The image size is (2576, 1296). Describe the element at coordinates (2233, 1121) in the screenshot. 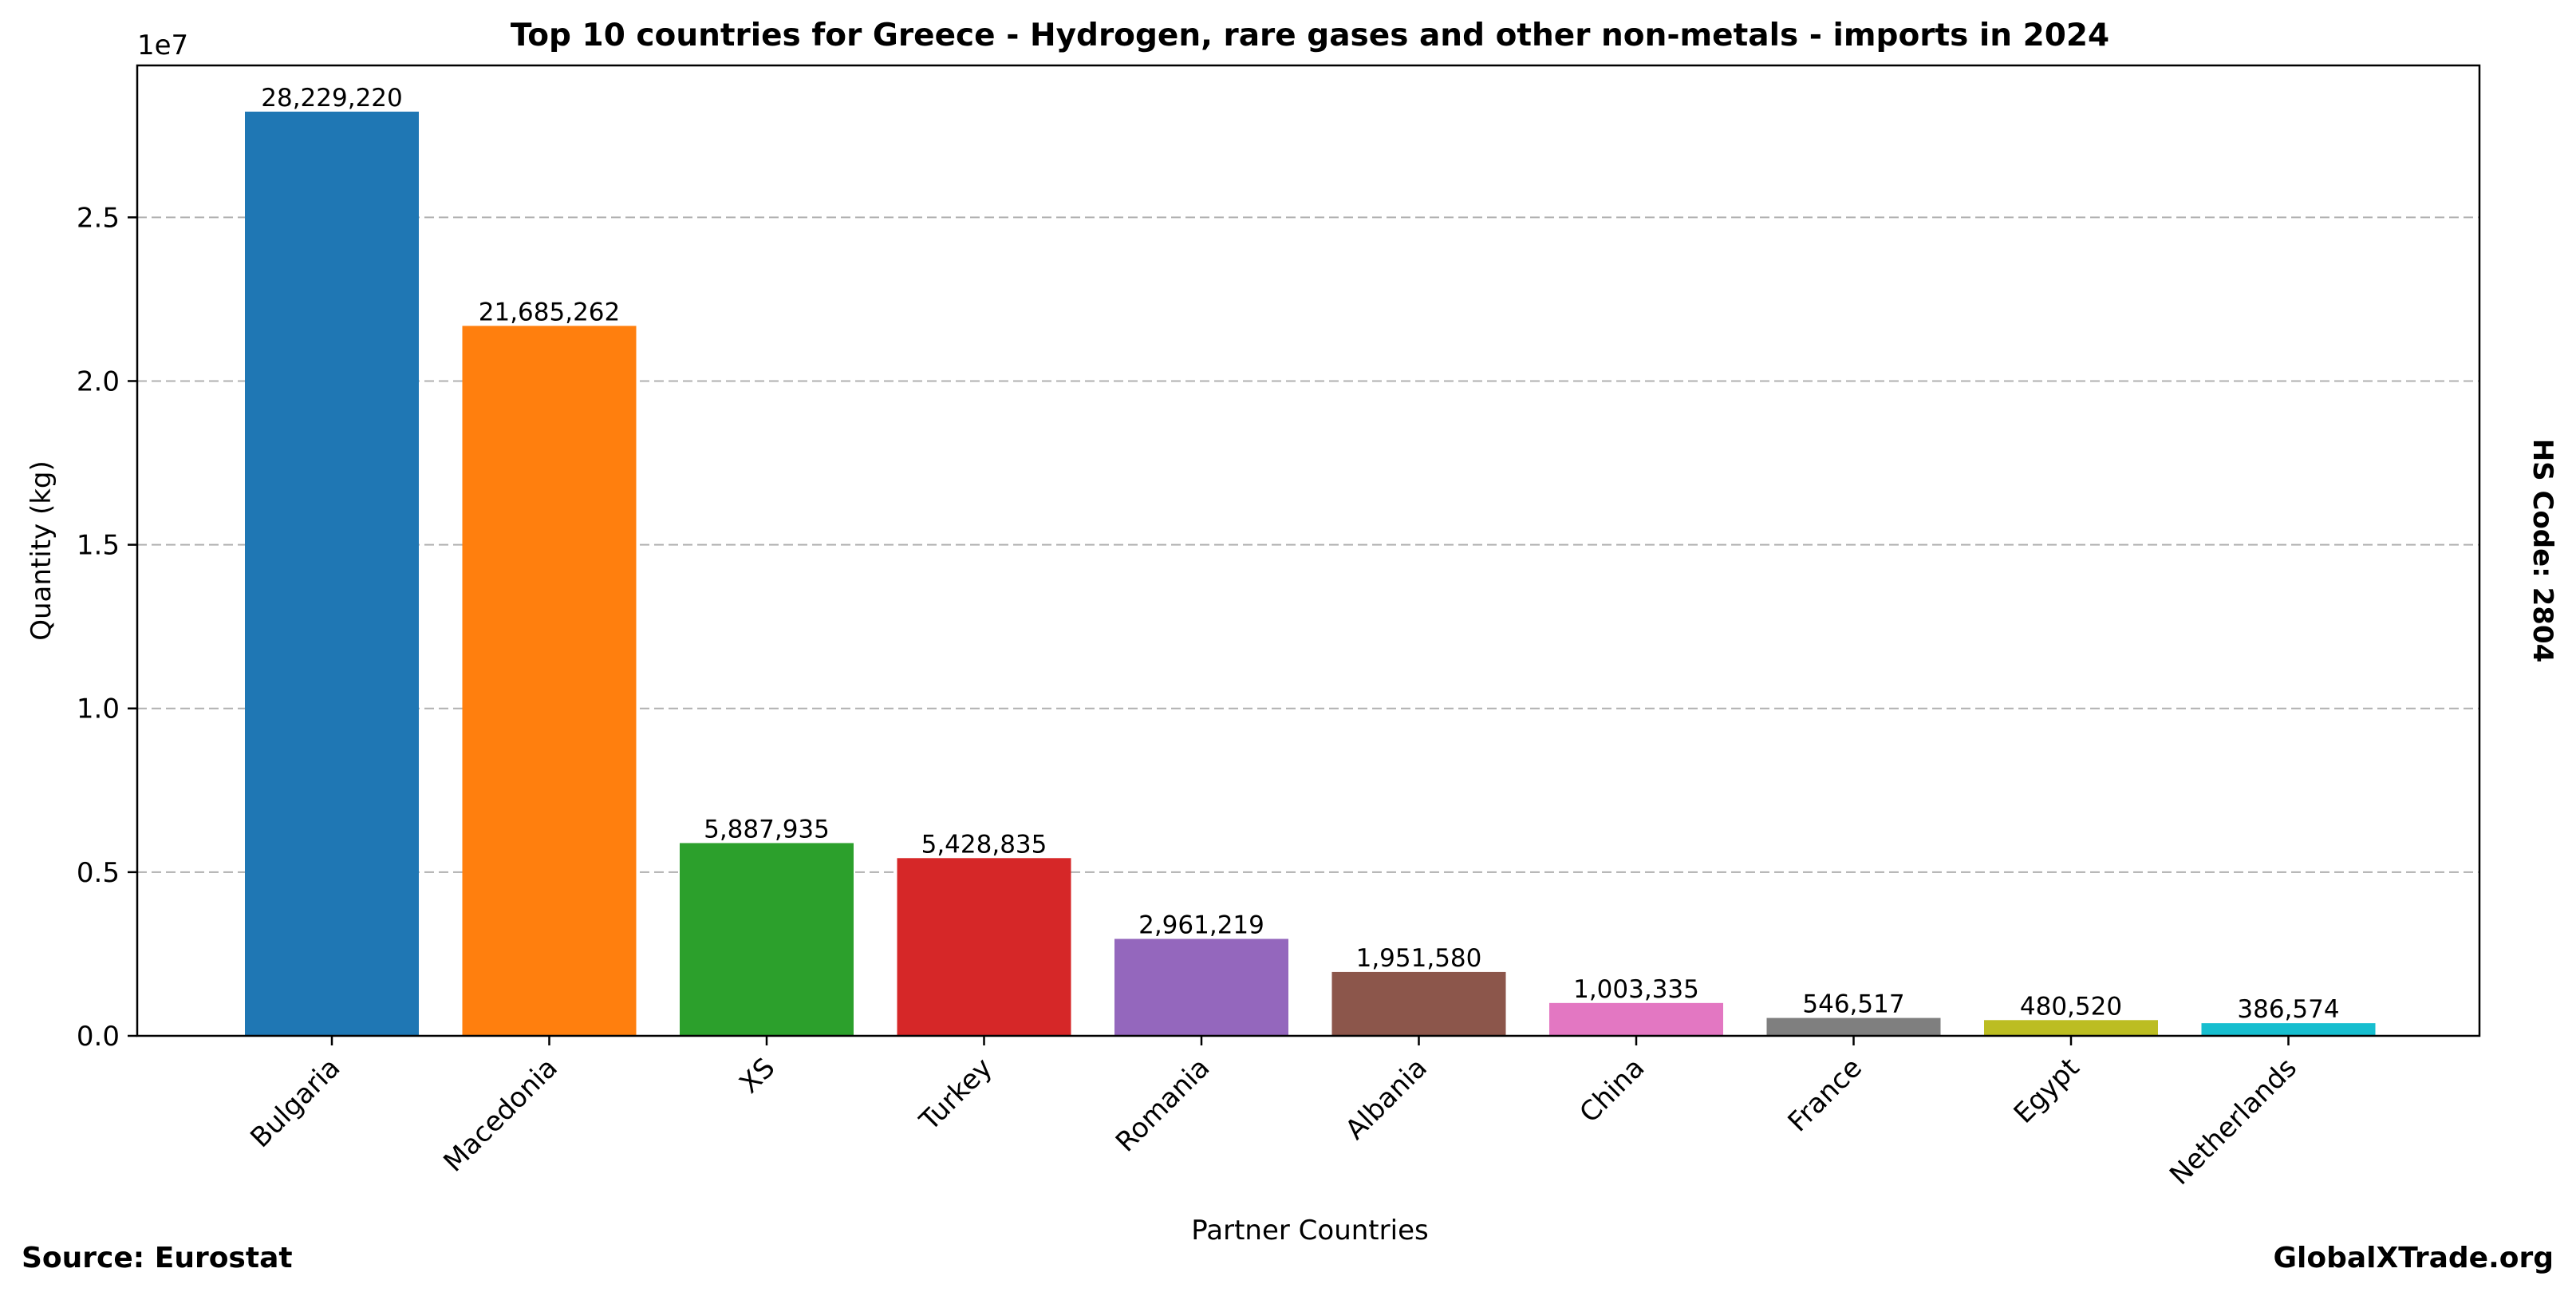

I see `x-tick-label: Netherlands` at that location.